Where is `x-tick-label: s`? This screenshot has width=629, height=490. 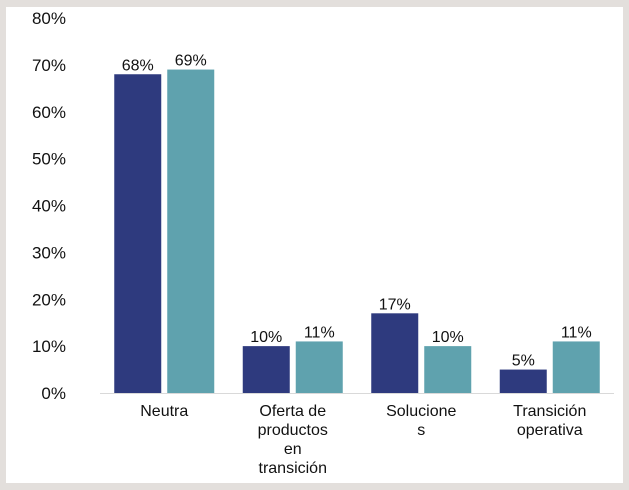
x-tick-label: s is located at coordinates (421, 430).